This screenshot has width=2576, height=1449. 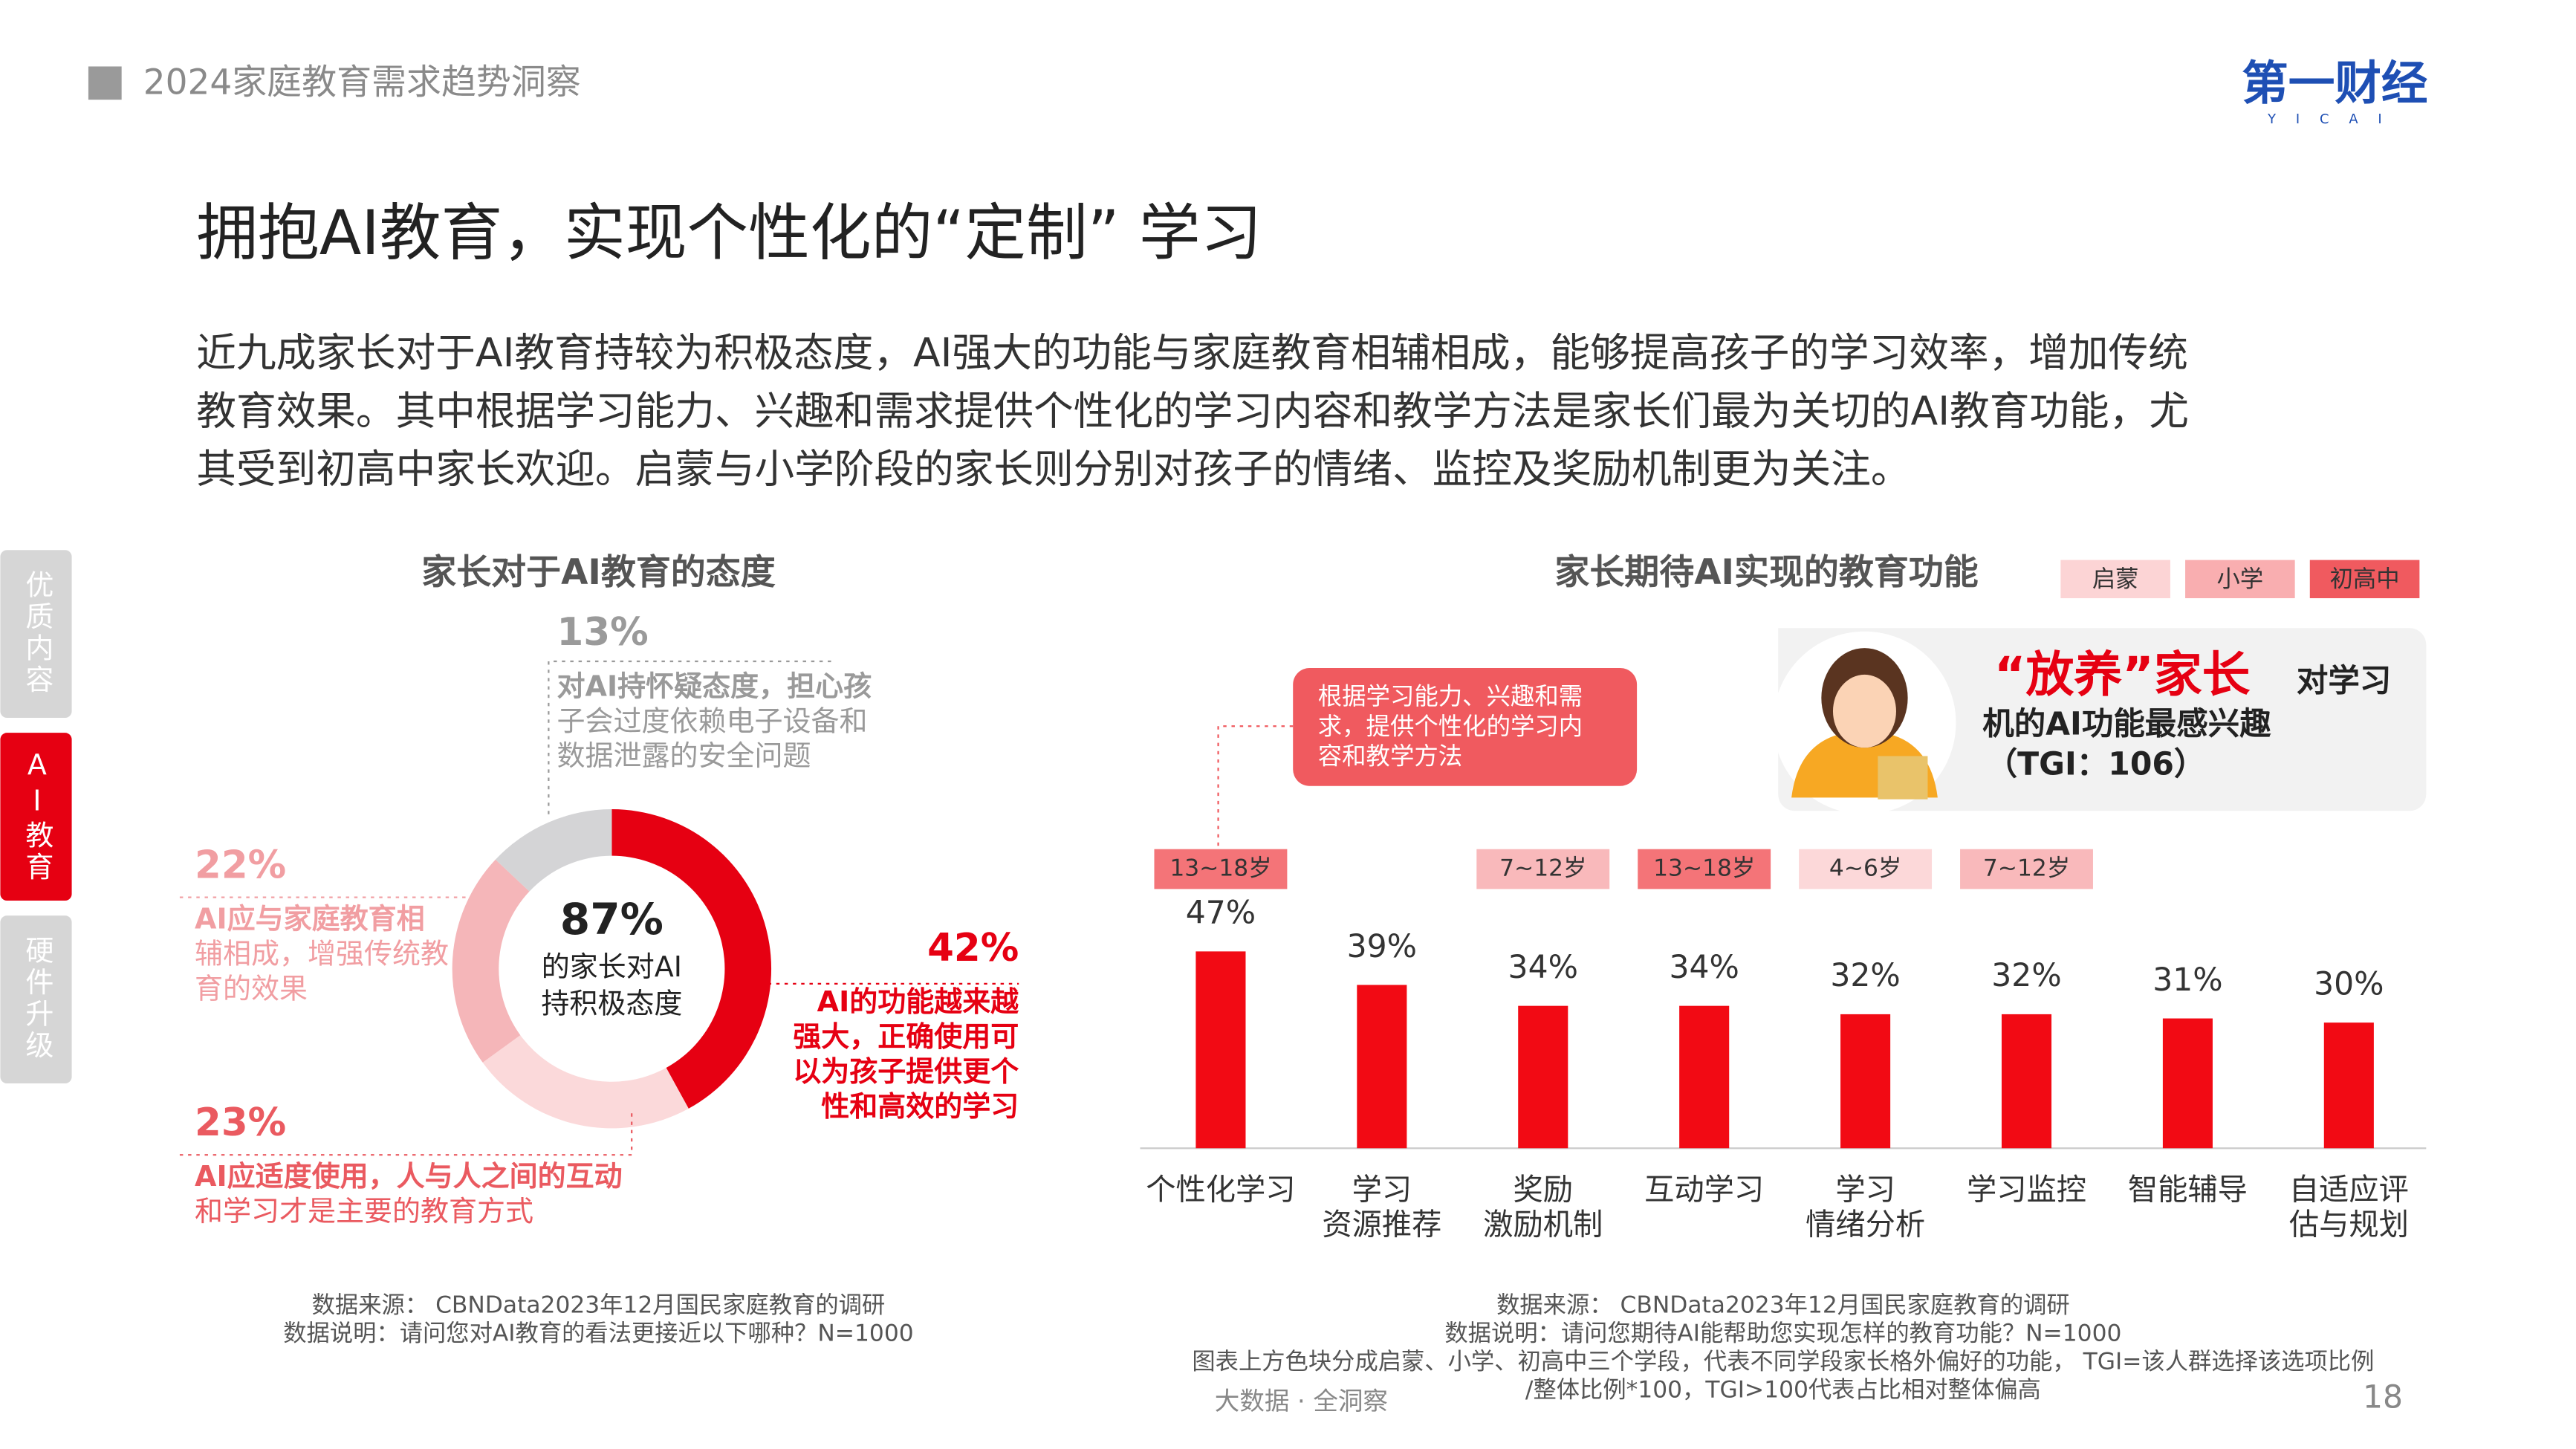 What do you see at coordinates (714, 686) in the screenshot?
I see `annotation: 对AI持怀疑态度，担心孩` at bounding box center [714, 686].